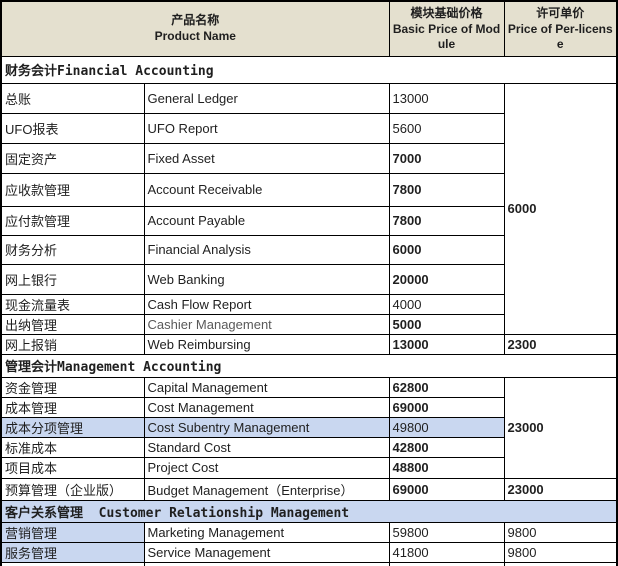 Image resolution: width=618 pixels, height=566 pixels. I want to click on cell-module-price: 6000, so click(446, 249).